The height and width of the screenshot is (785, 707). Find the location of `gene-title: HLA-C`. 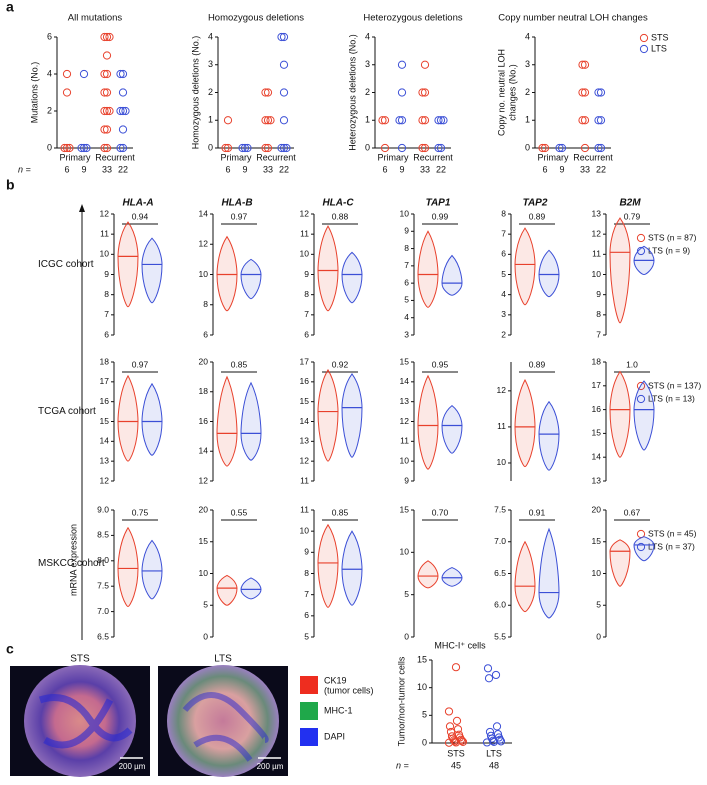

gene-title: HLA-C is located at coordinates (338, 203).